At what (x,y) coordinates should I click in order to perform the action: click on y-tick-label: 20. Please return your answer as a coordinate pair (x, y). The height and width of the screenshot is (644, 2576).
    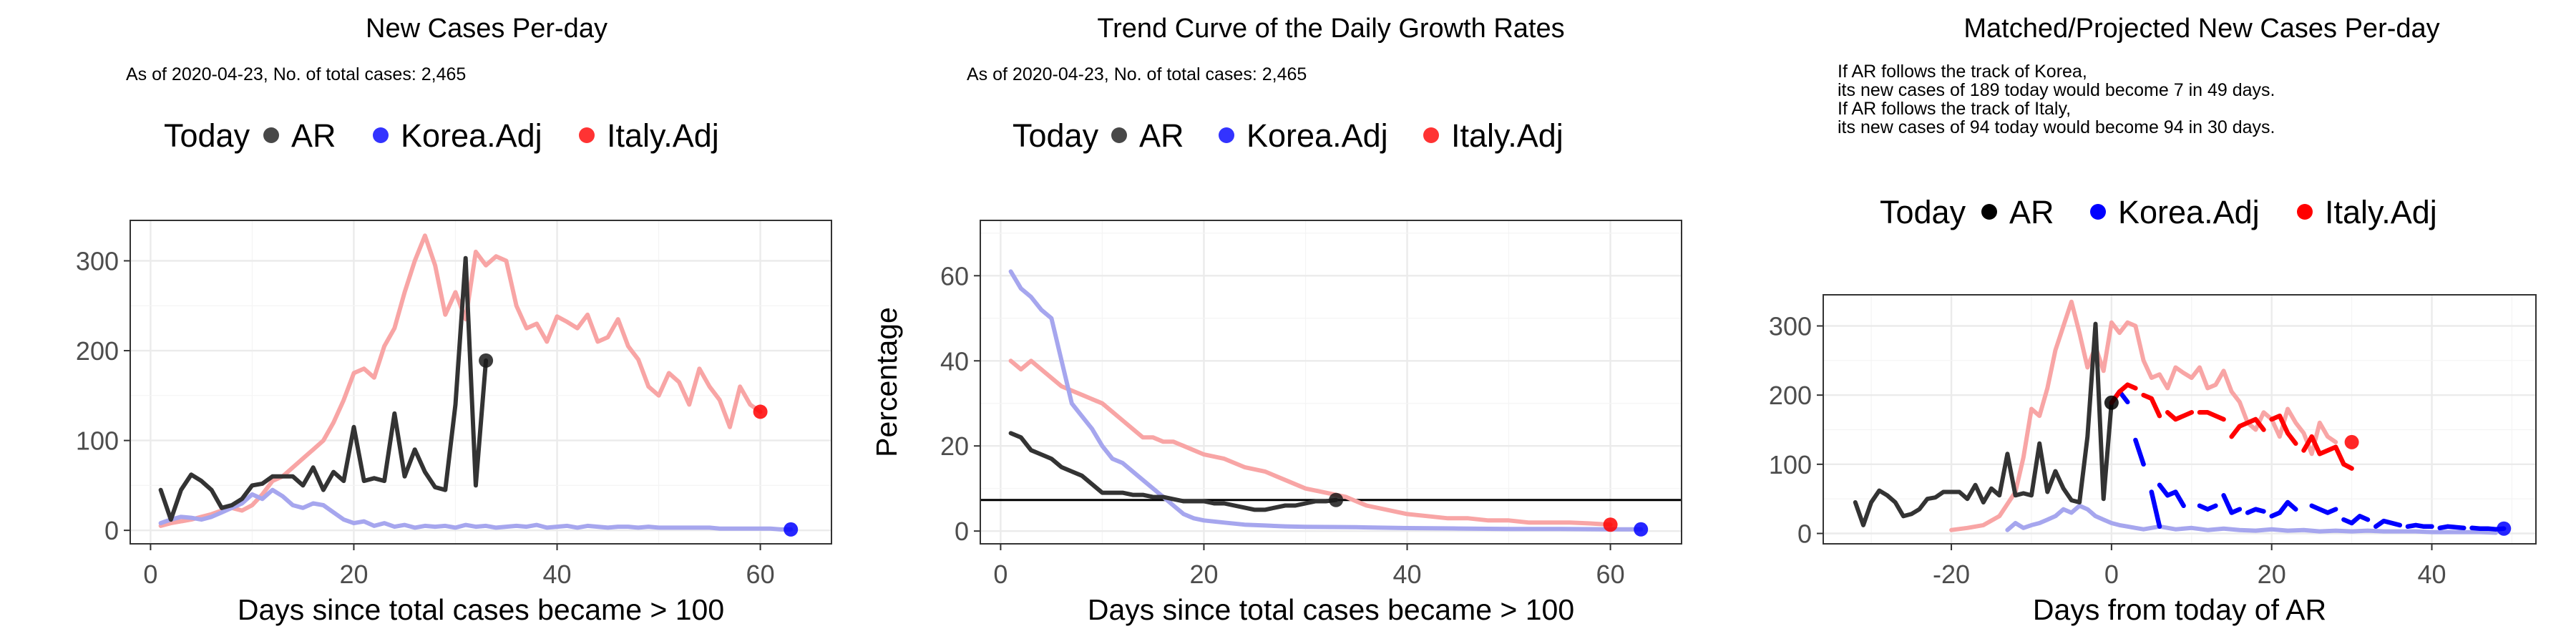
    Looking at the image, I should click on (954, 446).